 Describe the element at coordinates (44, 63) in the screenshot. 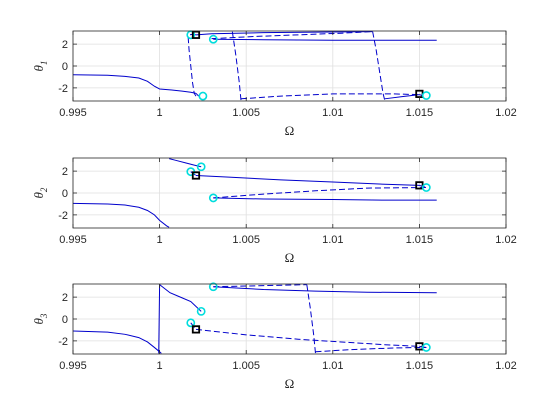

I see `y-axis-label-subscript: 1` at that location.